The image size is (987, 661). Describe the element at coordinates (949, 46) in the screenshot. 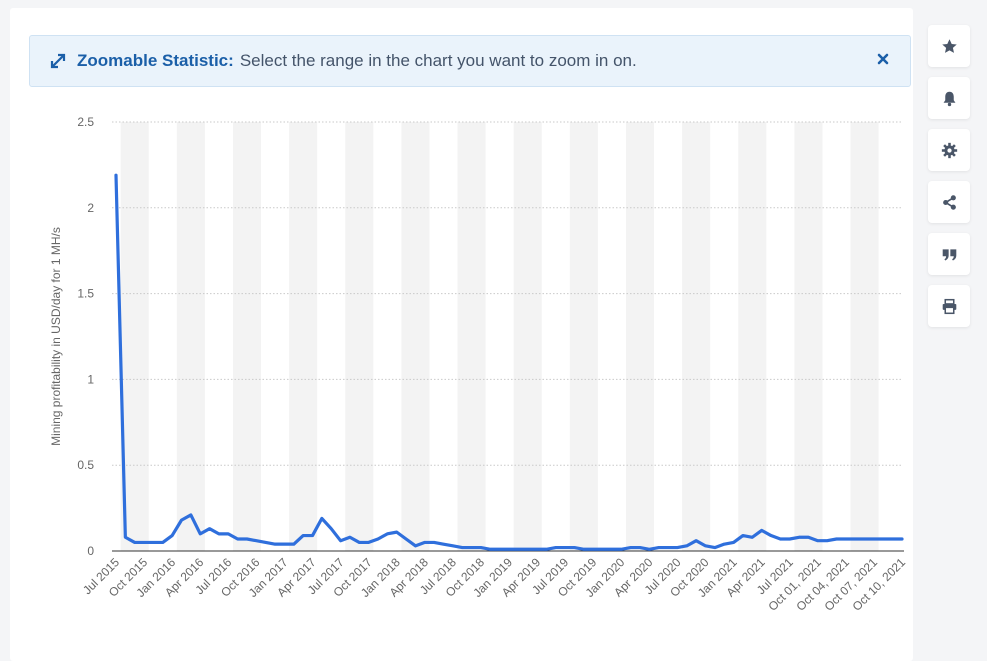

I see `favorite-button` at that location.